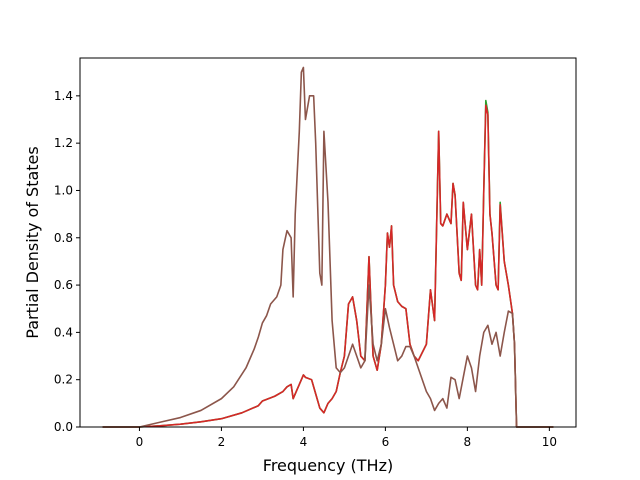  Describe the element at coordinates (63, 190) in the screenshot. I see `y-tick-label: 1.0` at that location.